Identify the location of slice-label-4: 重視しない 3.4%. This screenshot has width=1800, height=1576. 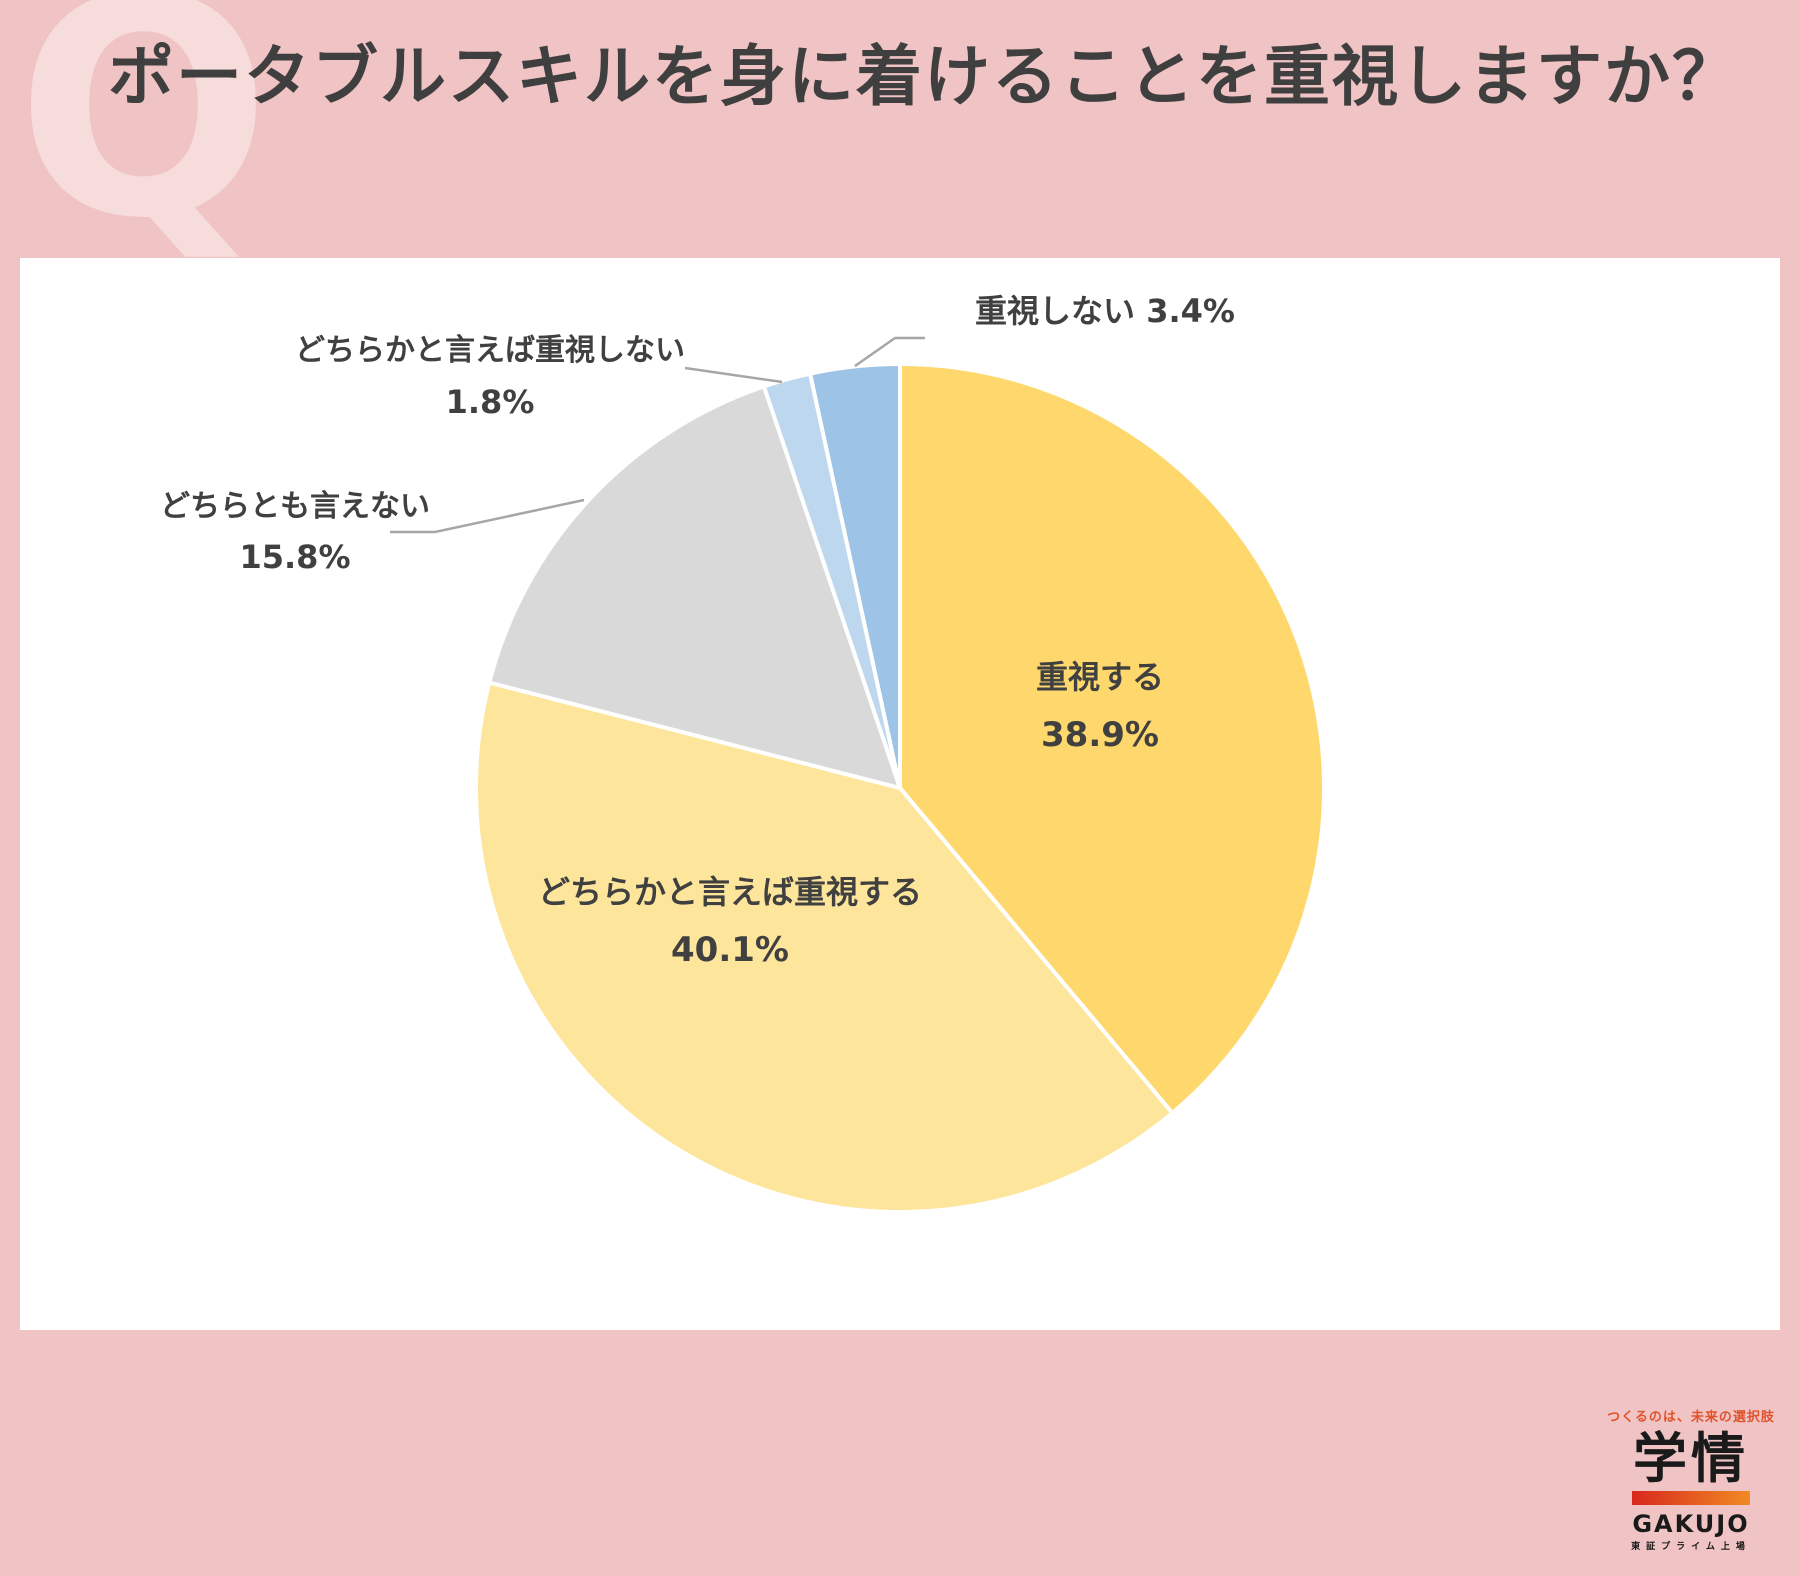
(1105, 311).